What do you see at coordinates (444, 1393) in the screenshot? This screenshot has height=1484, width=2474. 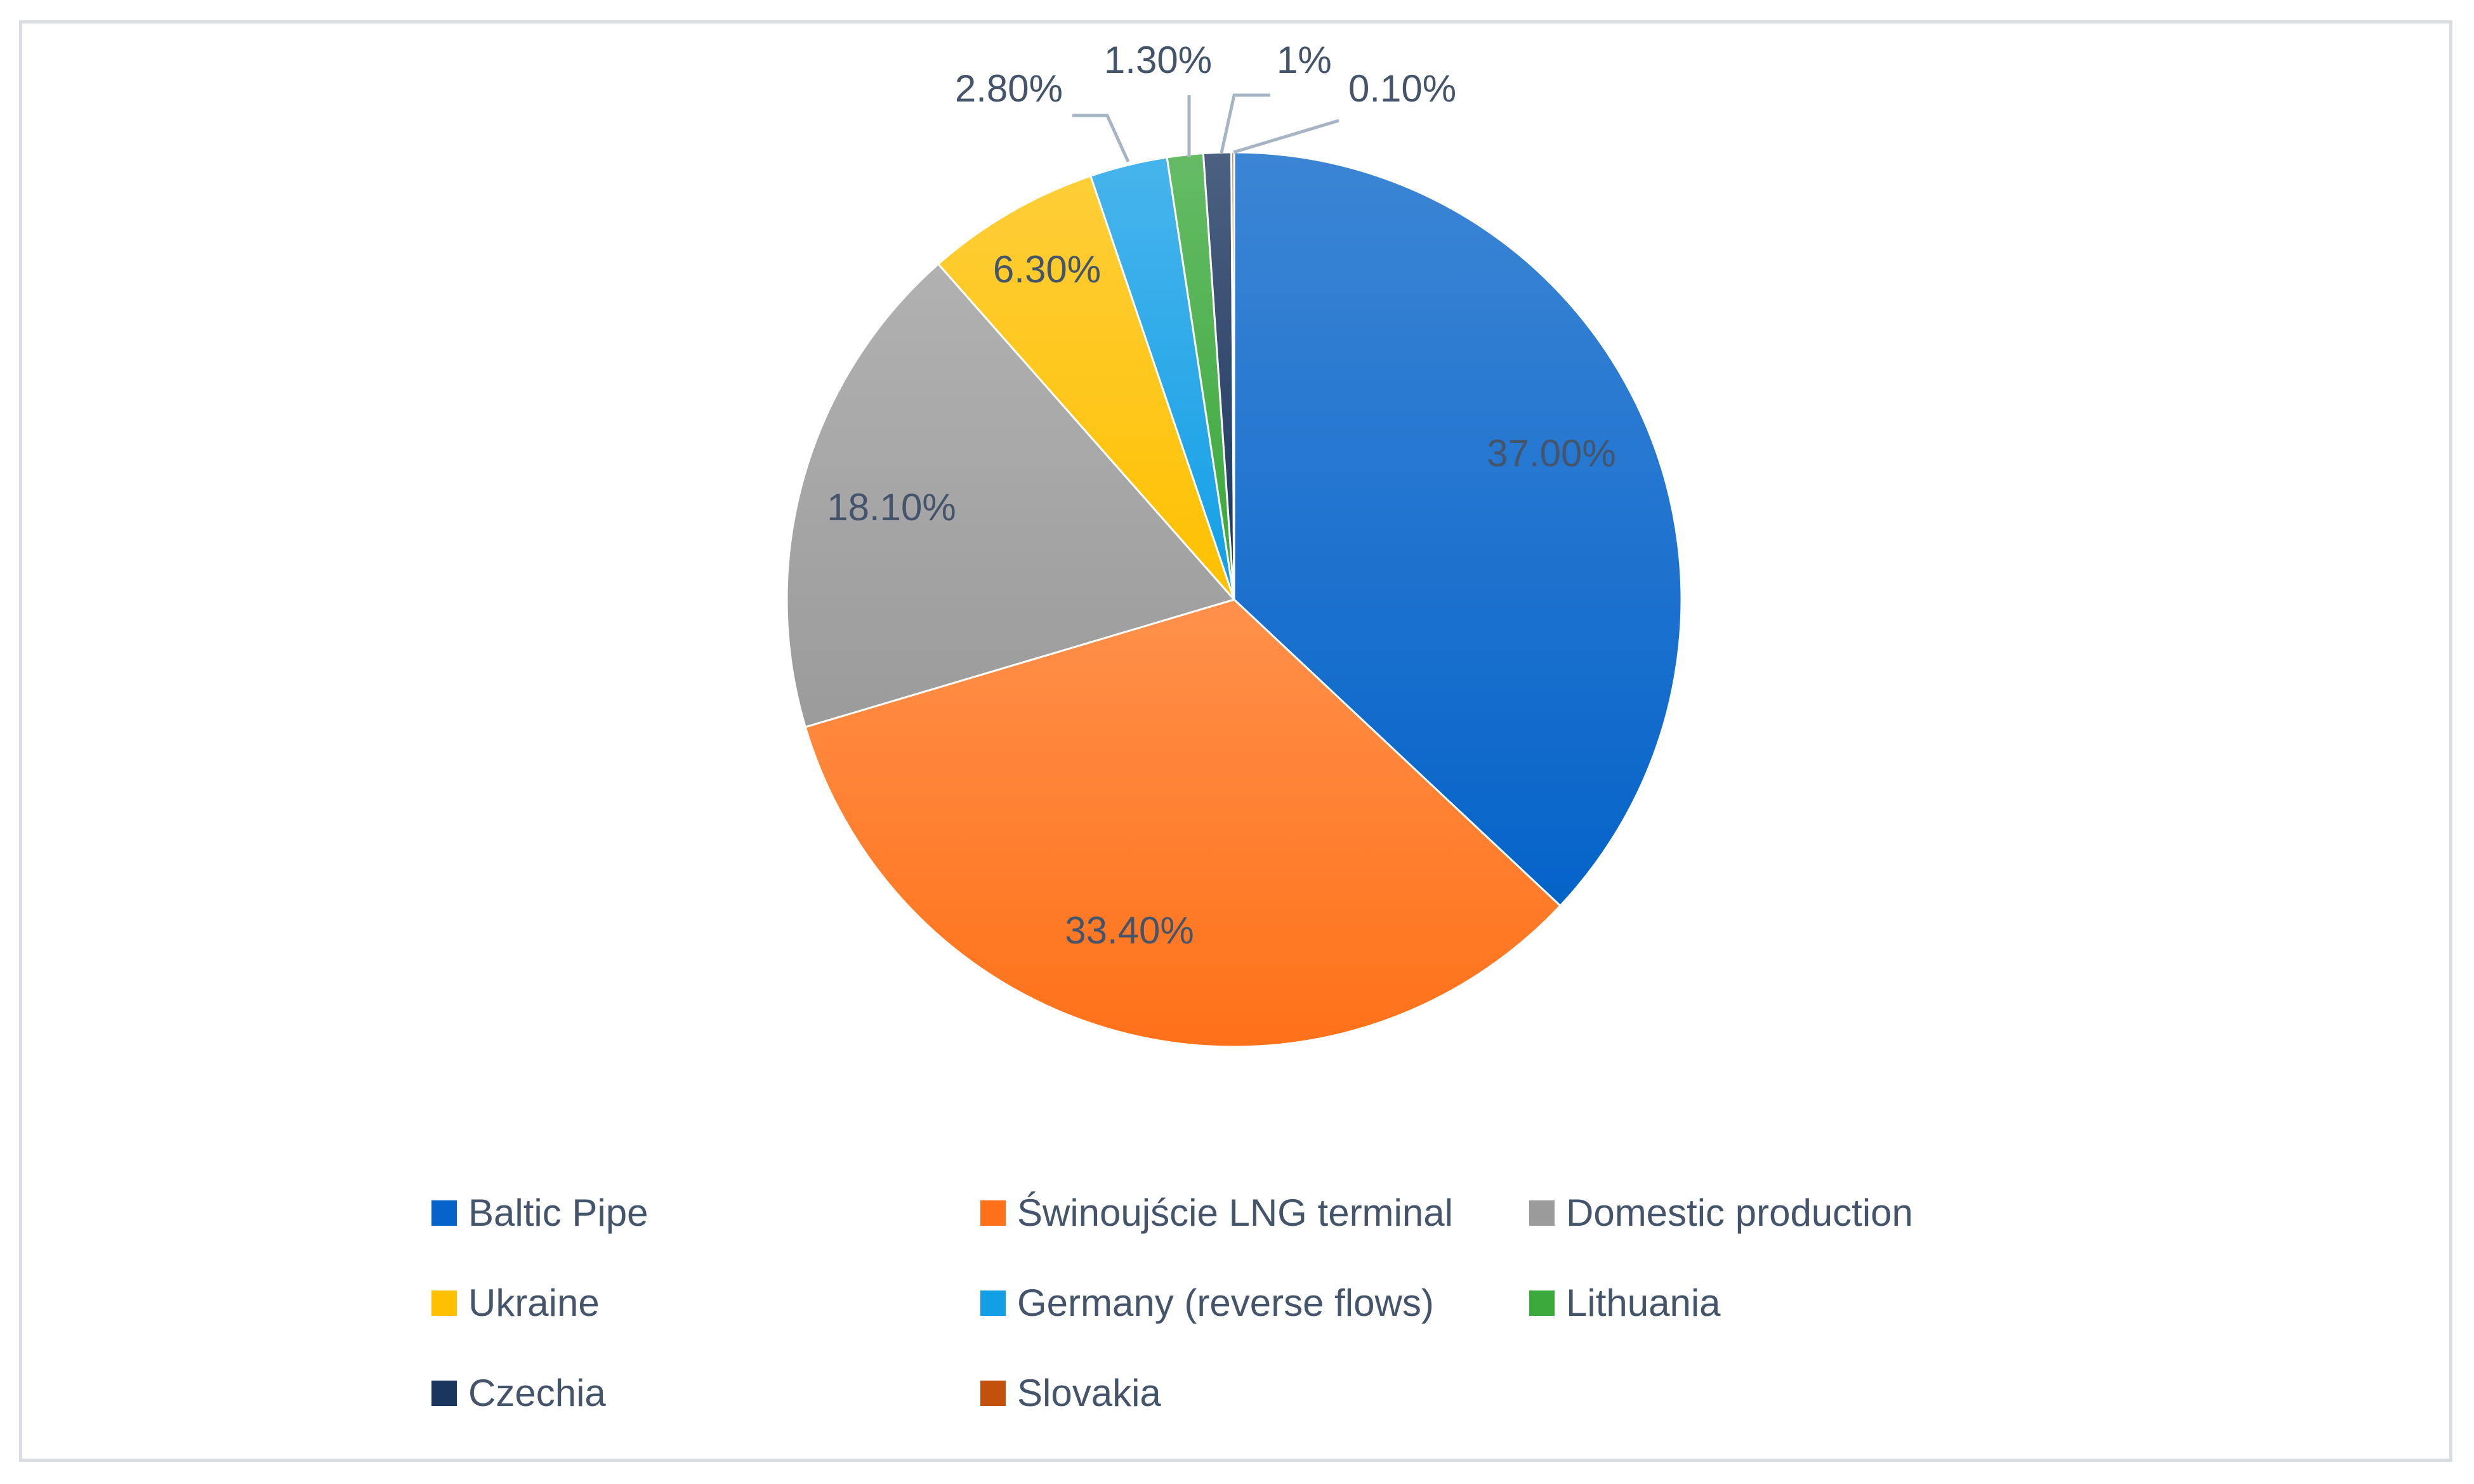 I see `legend-swatch-czechia` at bounding box center [444, 1393].